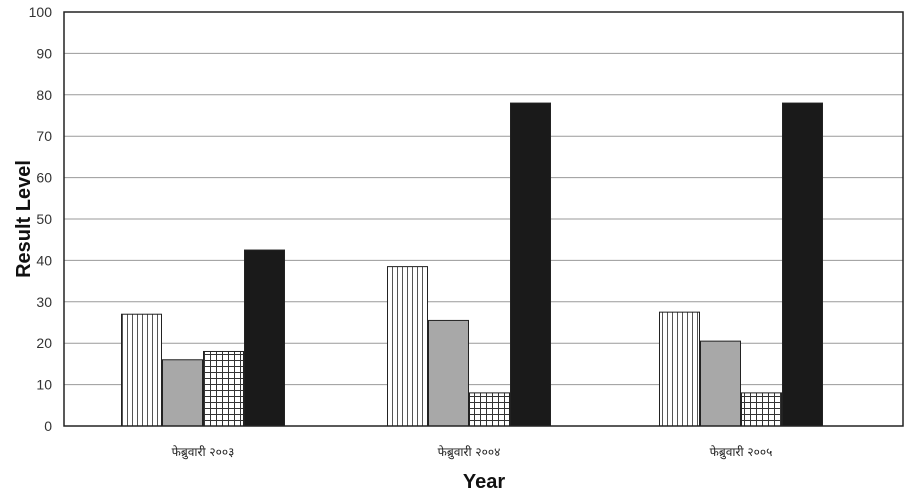  What do you see at coordinates (203, 452) in the screenshot?
I see `x-tick-label: फेब्रुवारी २००३` at bounding box center [203, 452].